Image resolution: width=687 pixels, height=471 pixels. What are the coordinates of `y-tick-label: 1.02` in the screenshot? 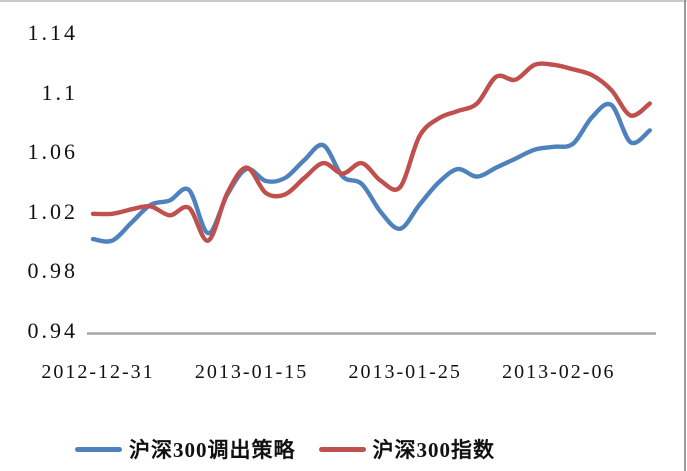 It's located at (52, 211).